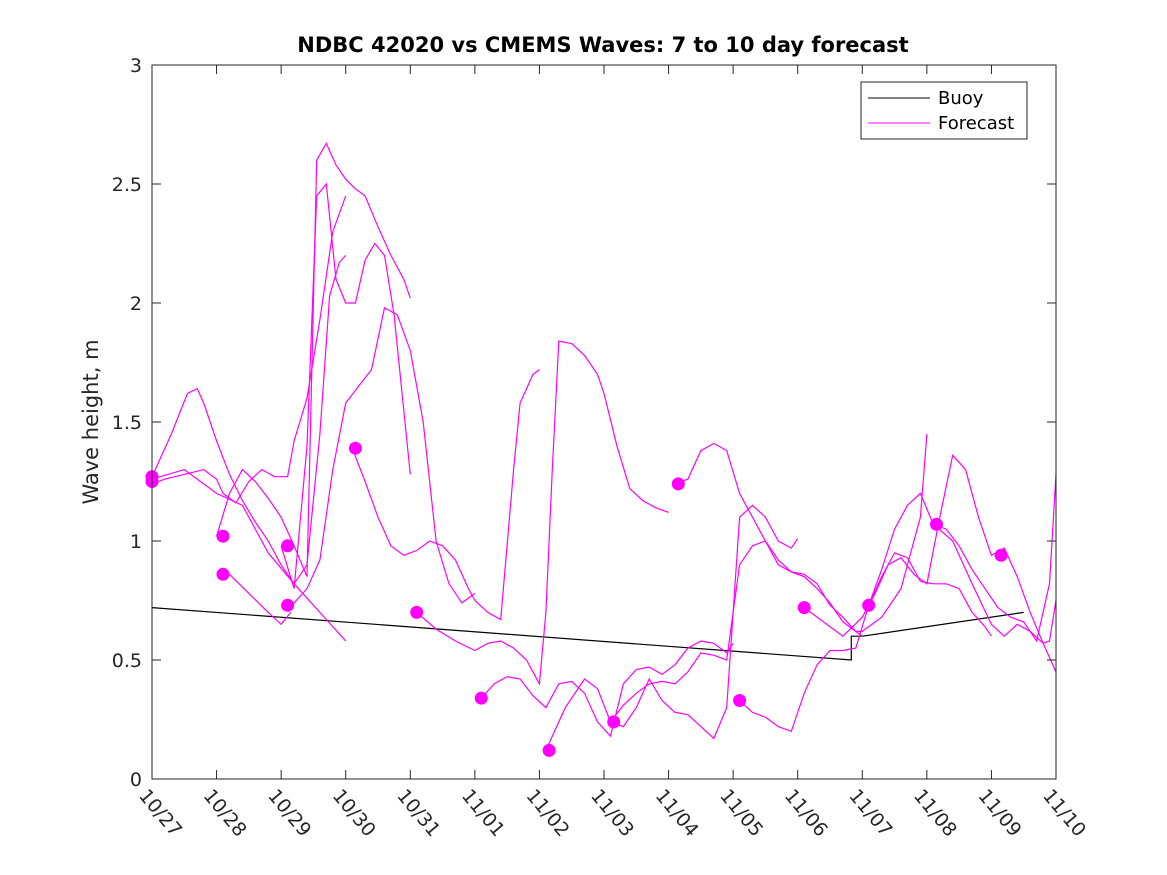 This screenshot has width=1167, height=875. What do you see at coordinates (127, 185) in the screenshot?
I see `y-tick-label-5: 2.5` at bounding box center [127, 185].